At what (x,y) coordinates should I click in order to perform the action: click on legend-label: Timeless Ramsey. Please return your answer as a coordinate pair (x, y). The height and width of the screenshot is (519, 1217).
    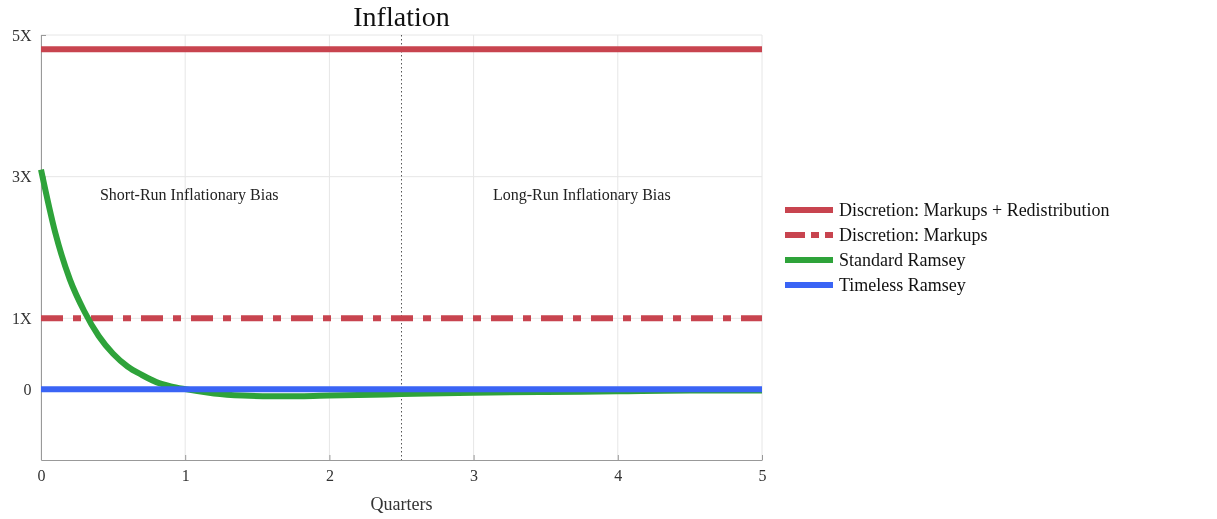
    Looking at the image, I should click on (902, 285).